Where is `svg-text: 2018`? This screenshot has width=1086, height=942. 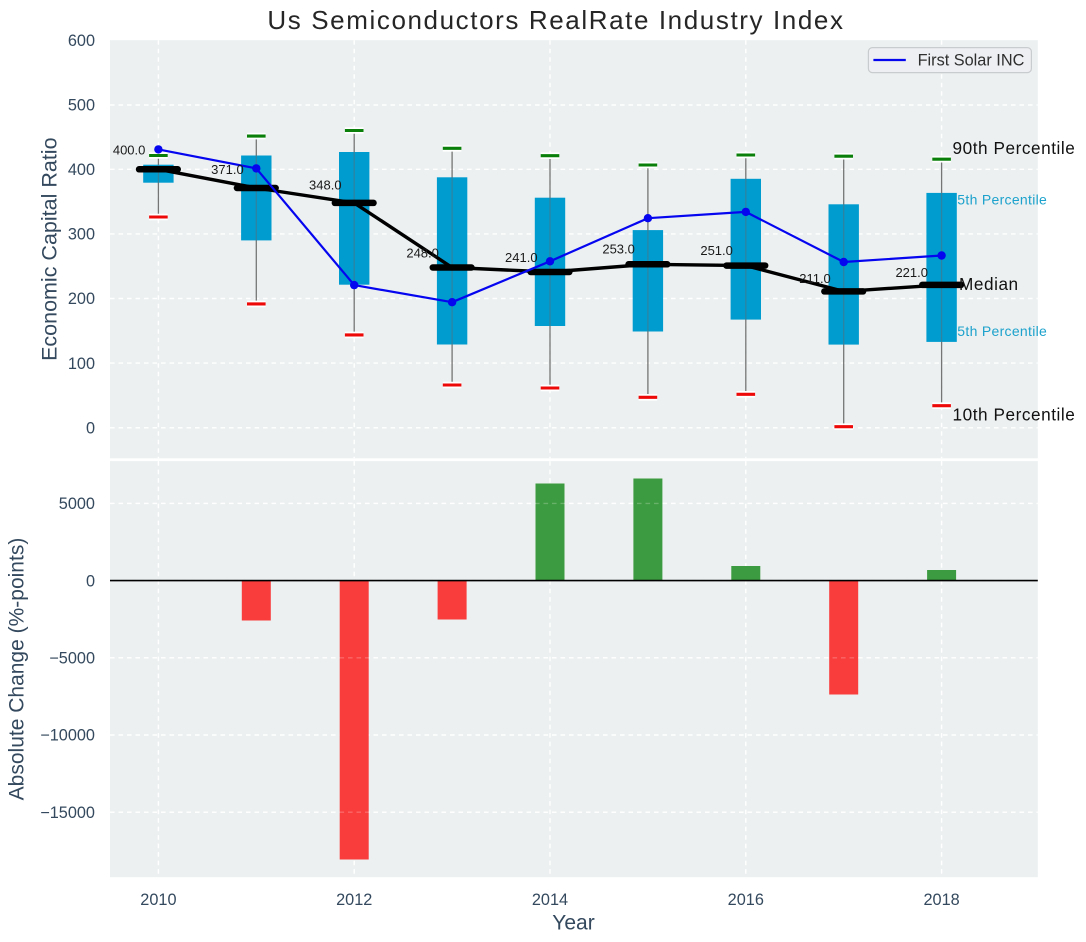
svg-text: 2018 is located at coordinates (941, 900).